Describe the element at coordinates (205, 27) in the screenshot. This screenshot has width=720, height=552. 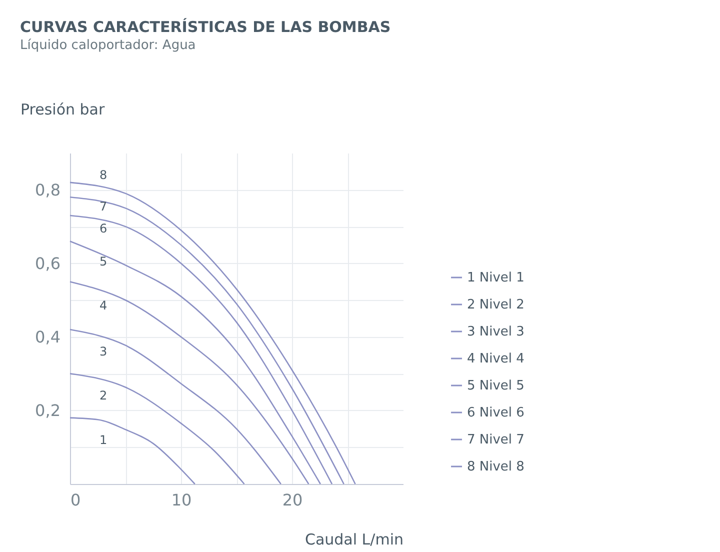
I see `chart-title: CURVAS CARACTERÍSTICAS DE LAS BOMBAS` at that location.